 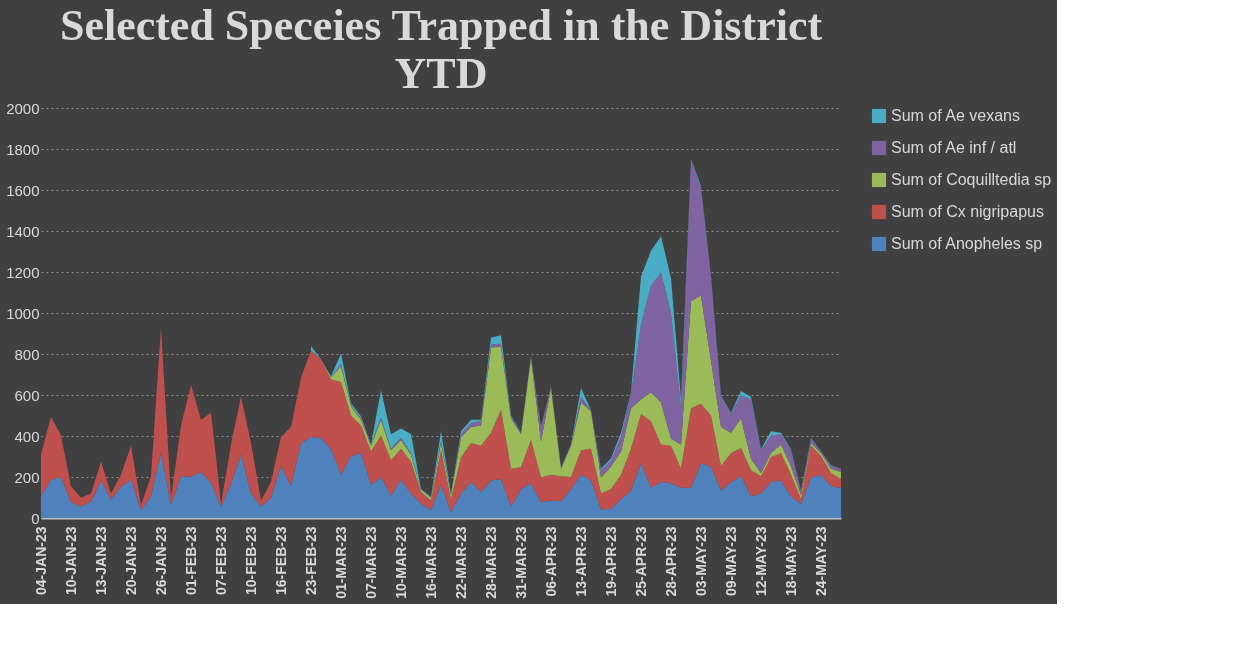 I want to click on y-tick-label: 1000, so click(x=23, y=313).